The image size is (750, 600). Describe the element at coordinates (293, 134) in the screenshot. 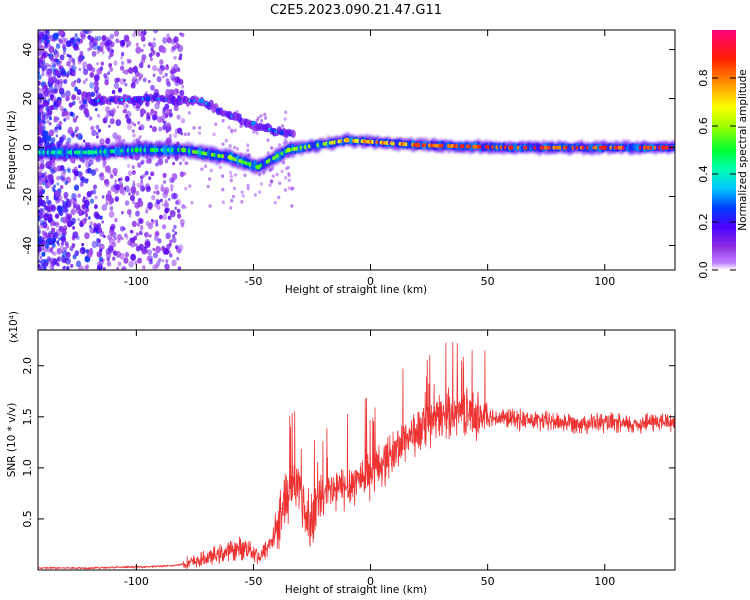

I see `upper-ridge-blob` at that location.